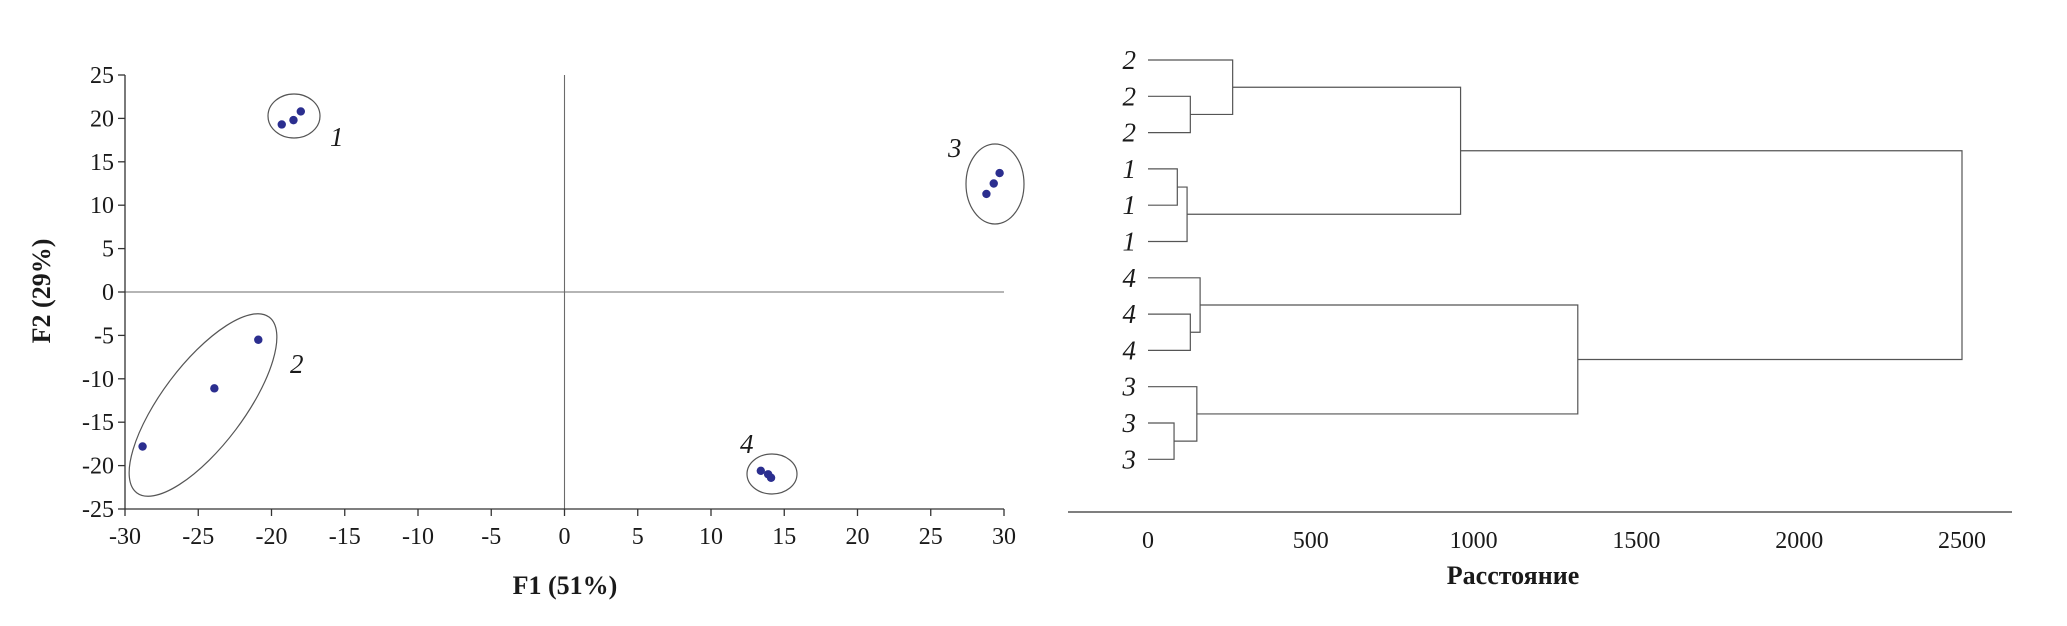 The image size is (2067, 626). I want to click on y-tick-labels: 25 20 15 10 5 0 -5 -10 -15 -20 -25, so click(98, 293).